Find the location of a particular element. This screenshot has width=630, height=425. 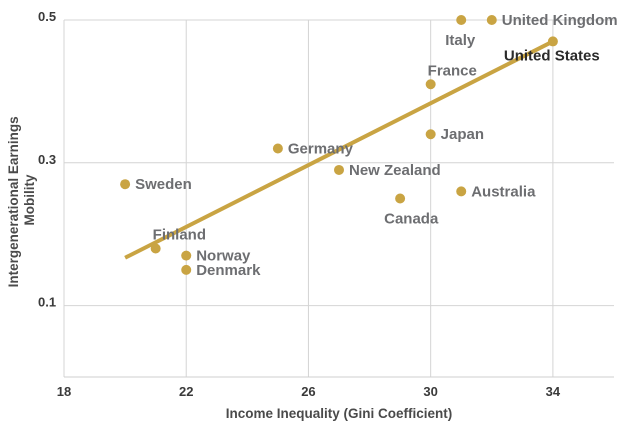

data-point-group: United Kingdom is located at coordinates (552, 20).